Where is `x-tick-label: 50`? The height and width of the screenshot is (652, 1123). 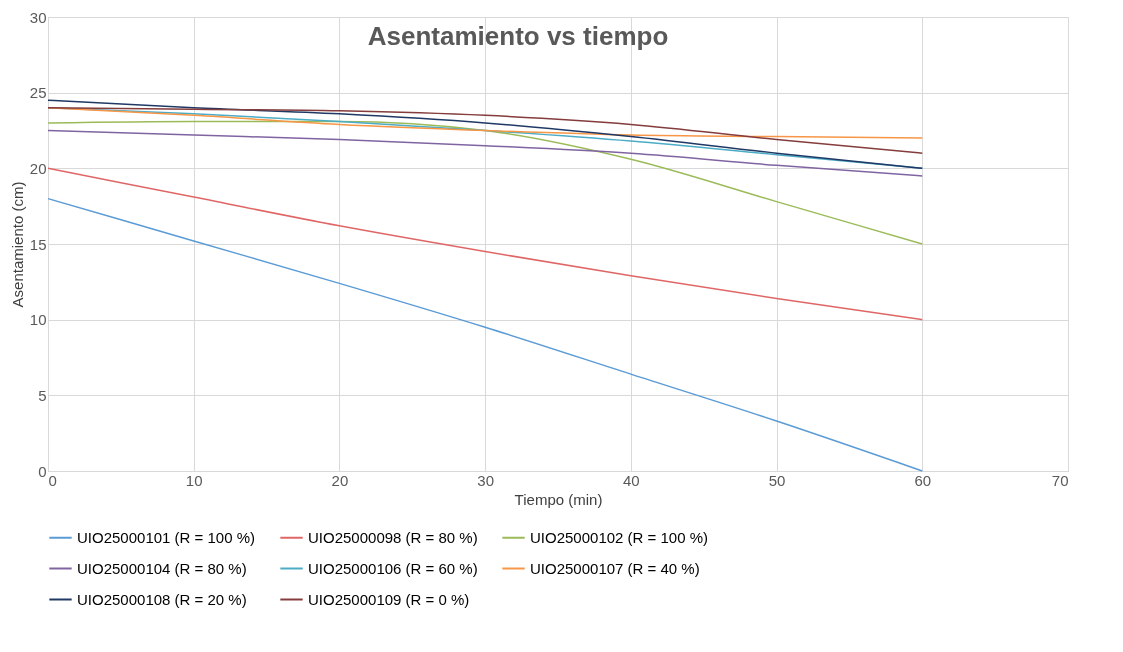
x-tick-label: 50 is located at coordinates (777, 480).